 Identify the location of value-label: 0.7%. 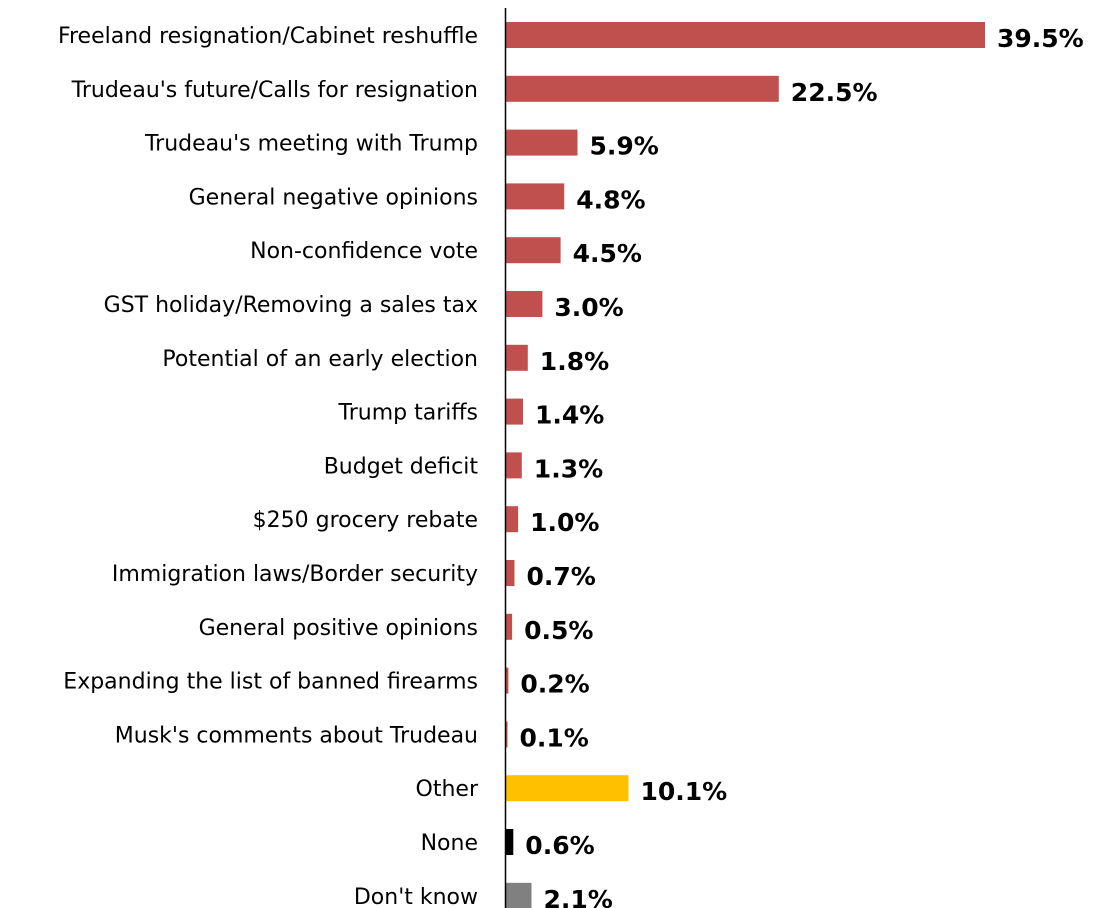
(561, 576).